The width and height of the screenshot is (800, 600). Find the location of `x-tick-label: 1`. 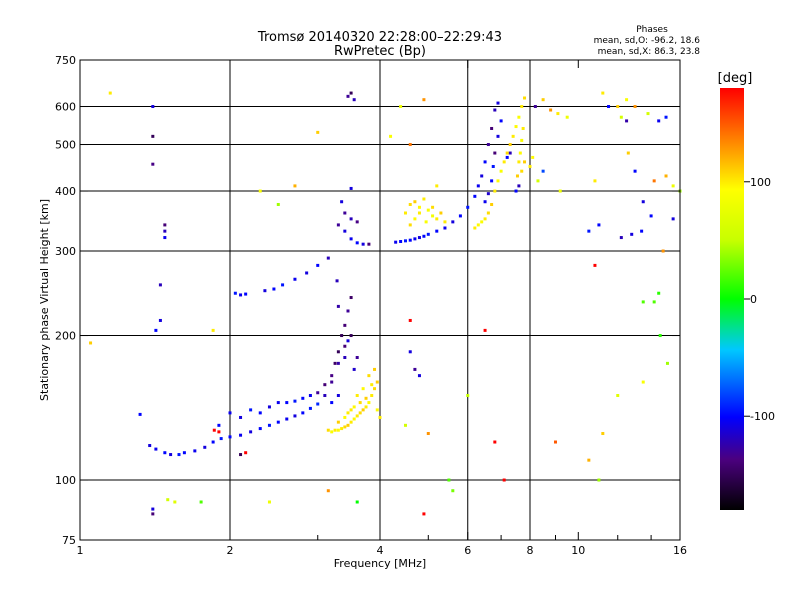

x-tick-label: 1 is located at coordinates (80, 550).